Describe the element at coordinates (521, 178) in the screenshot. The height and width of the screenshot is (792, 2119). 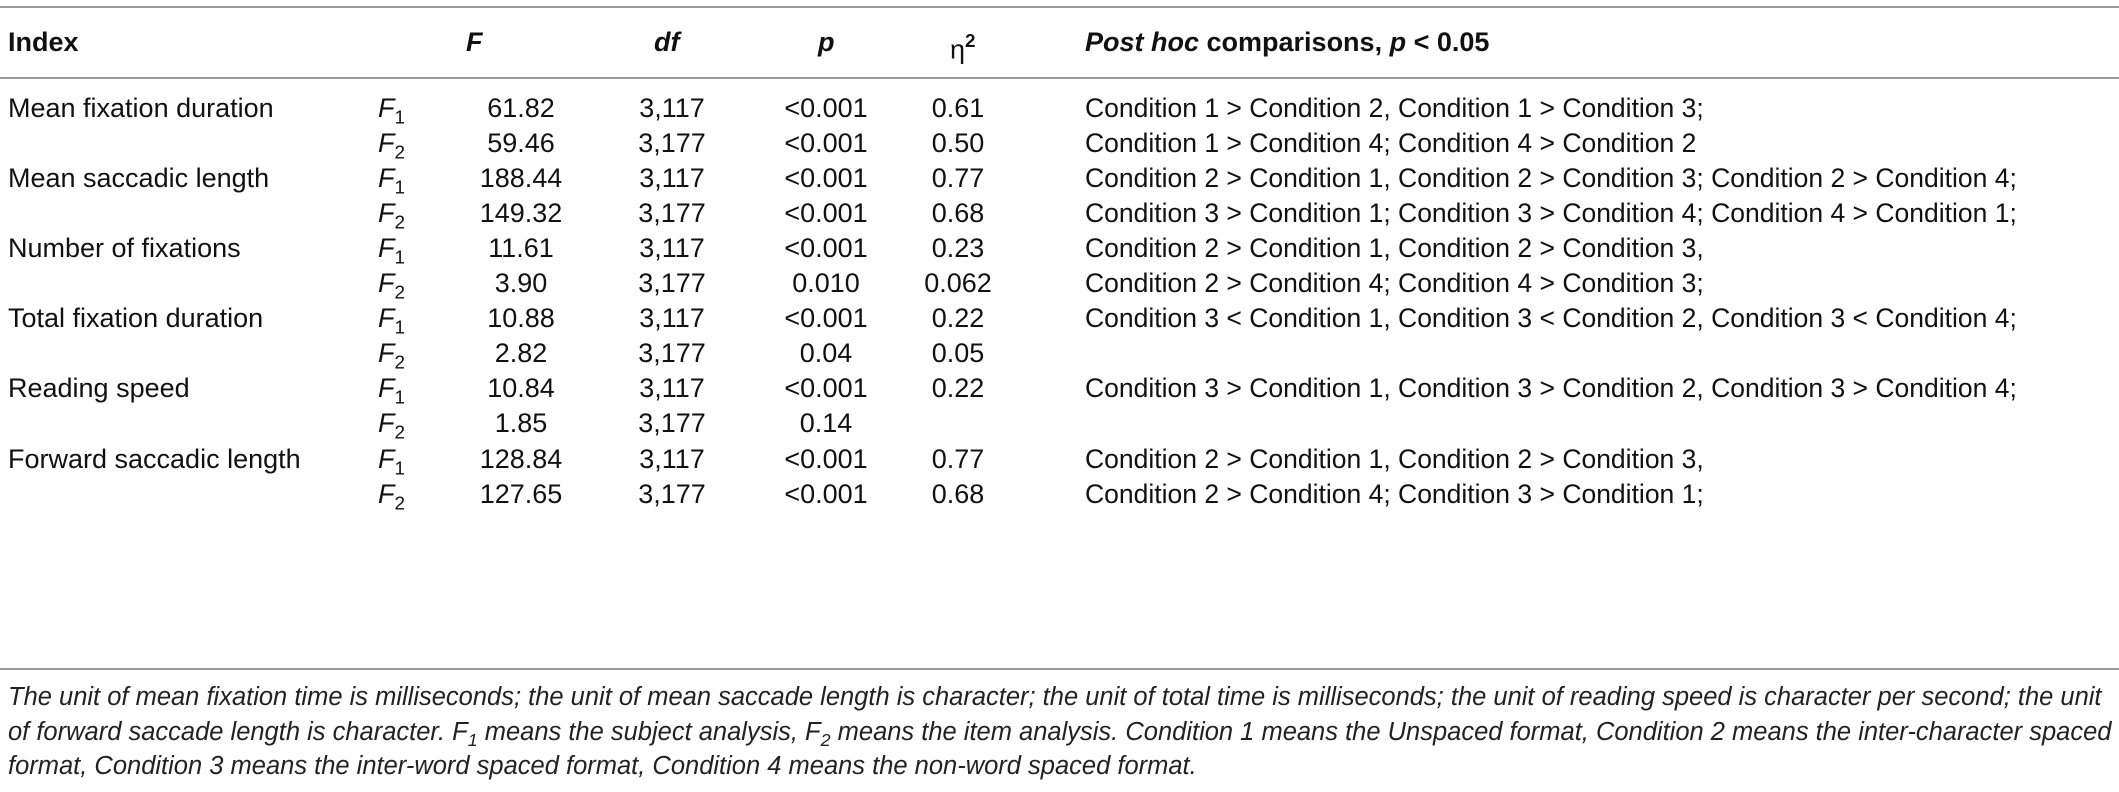
I see `cell-f-value: 188.44` at that location.